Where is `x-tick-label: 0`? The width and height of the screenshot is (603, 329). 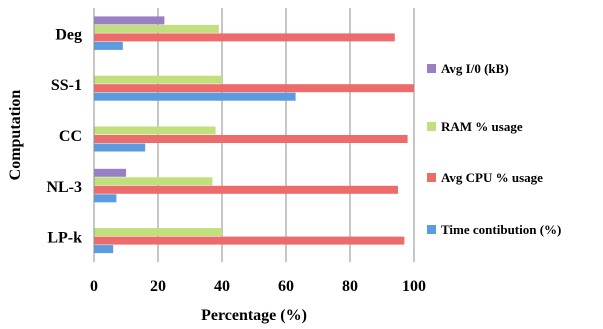 x-tick-label: 0 is located at coordinates (94, 286).